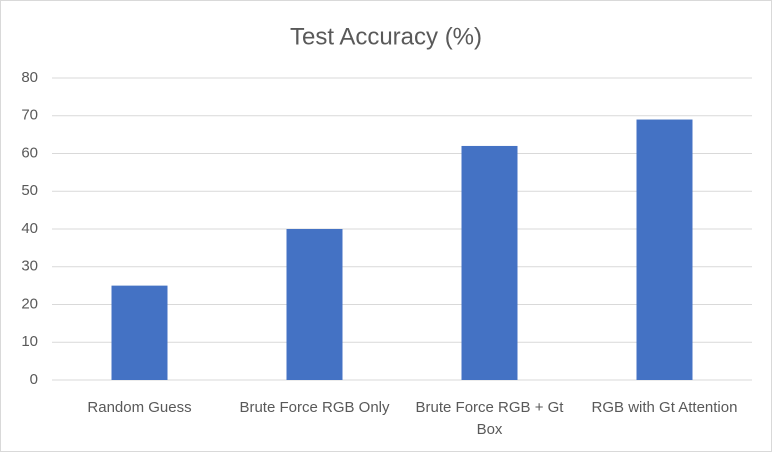 This screenshot has height=452, width=772. What do you see at coordinates (34, 379) in the screenshot?
I see `y-tick-label: 0` at bounding box center [34, 379].